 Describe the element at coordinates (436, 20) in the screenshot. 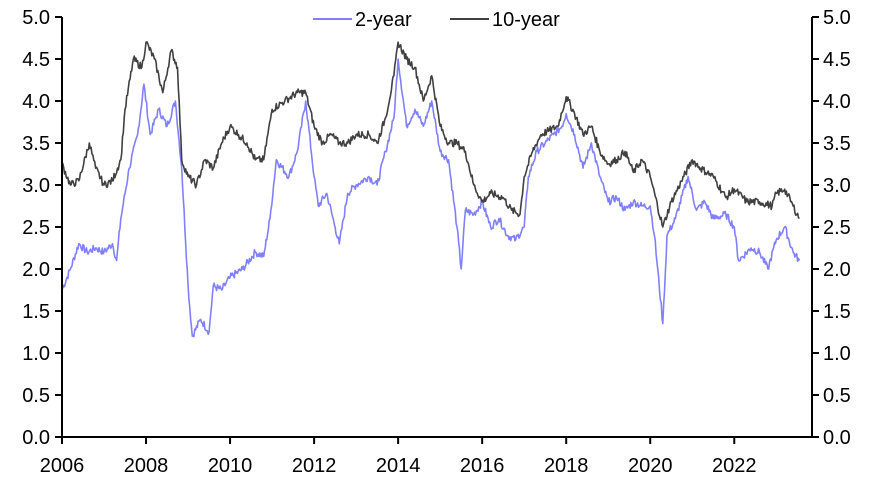

I see `legend: 2-year 10-year` at that location.